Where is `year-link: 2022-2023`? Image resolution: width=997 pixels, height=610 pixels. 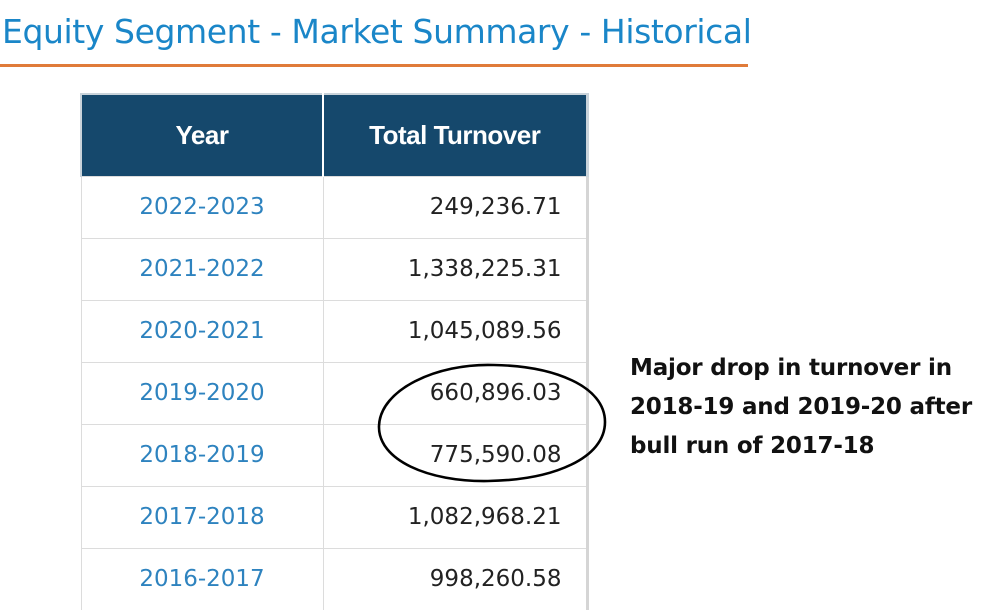
year-link: 2022-2023 is located at coordinates (202, 206).